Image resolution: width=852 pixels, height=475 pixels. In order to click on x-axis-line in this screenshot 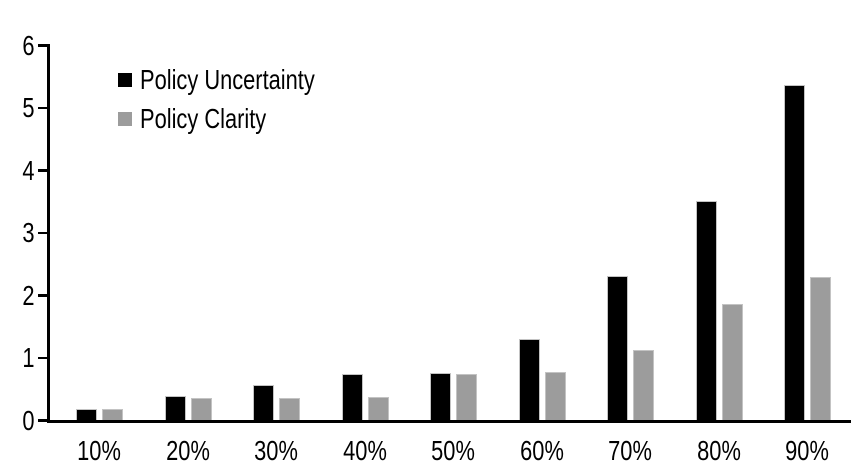, I will do `click(449, 421)`.